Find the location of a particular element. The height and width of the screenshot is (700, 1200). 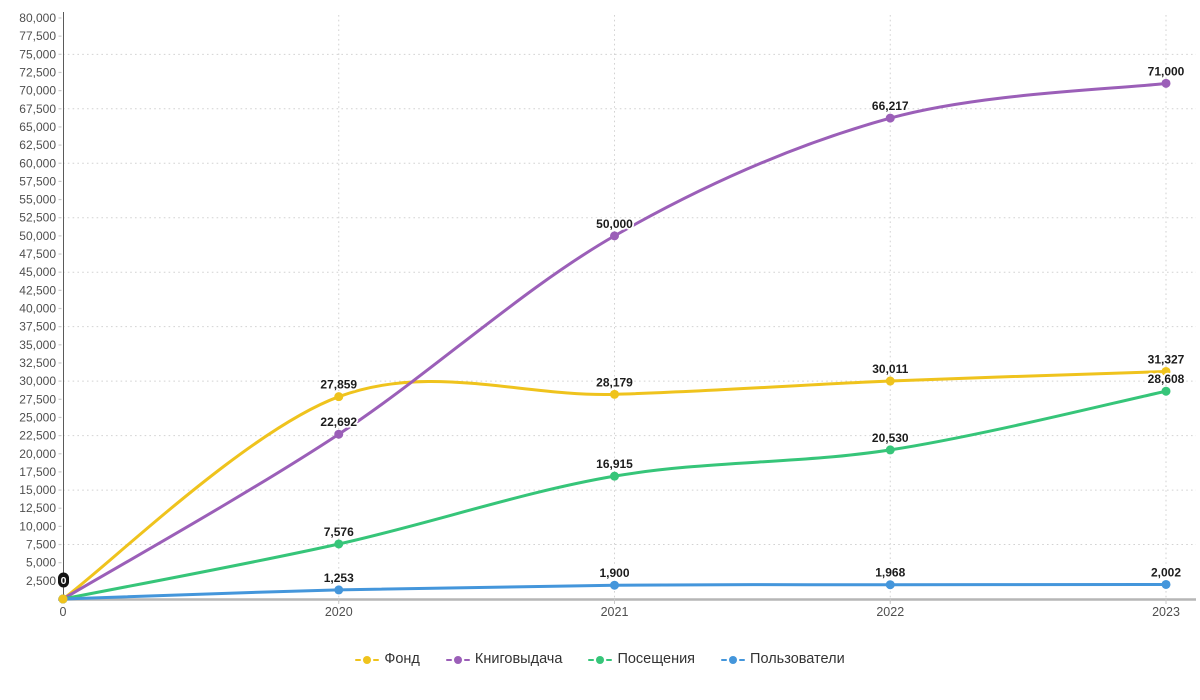

y-axis-label: 12,500 is located at coordinates (37, 508).